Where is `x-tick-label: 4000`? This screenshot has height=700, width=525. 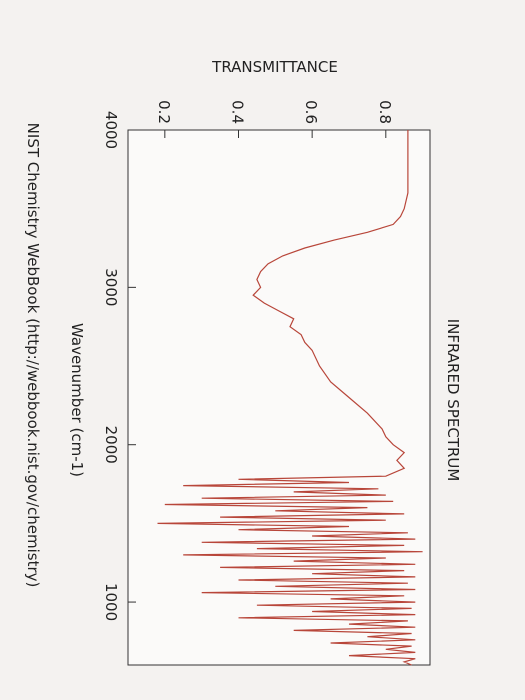
x-tick-label: 4000 is located at coordinates (111, 130).